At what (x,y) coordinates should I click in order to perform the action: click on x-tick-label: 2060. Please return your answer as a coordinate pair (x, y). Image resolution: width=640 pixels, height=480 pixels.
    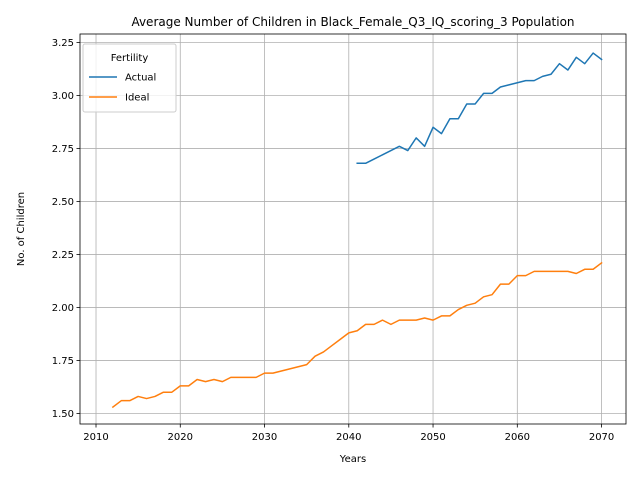
    Looking at the image, I should click on (517, 437).